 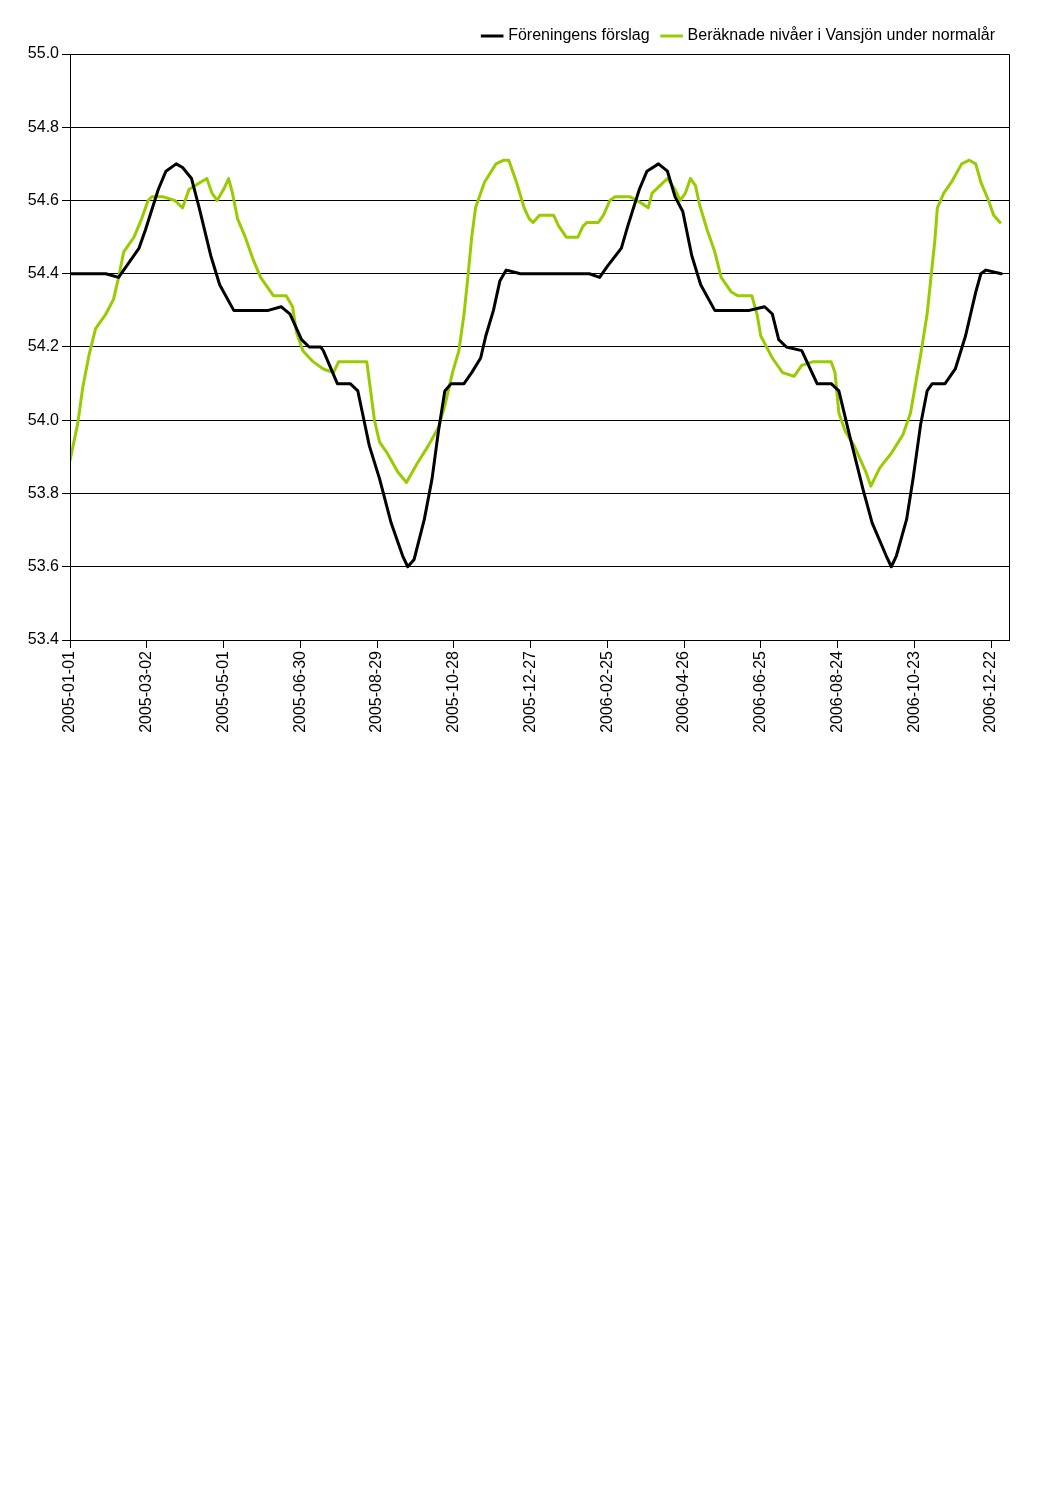 I want to click on x-tick-label: 2006-08-24, so click(x=836, y=691).